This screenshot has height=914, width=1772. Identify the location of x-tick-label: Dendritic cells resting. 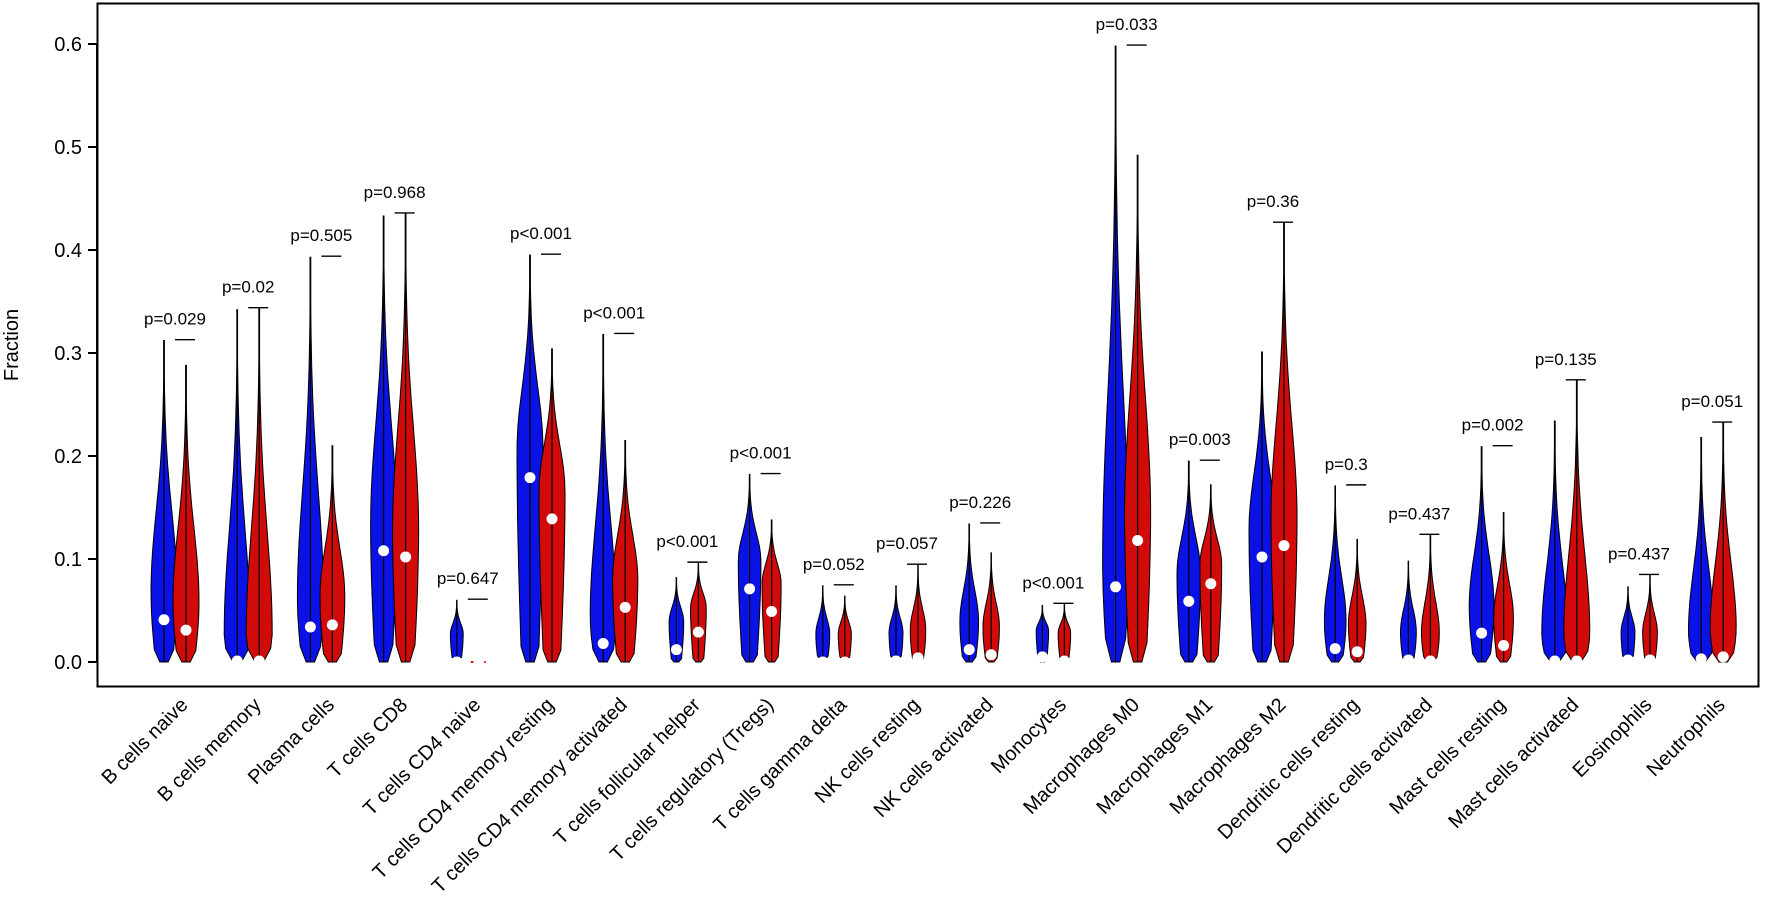
(1289, 769).